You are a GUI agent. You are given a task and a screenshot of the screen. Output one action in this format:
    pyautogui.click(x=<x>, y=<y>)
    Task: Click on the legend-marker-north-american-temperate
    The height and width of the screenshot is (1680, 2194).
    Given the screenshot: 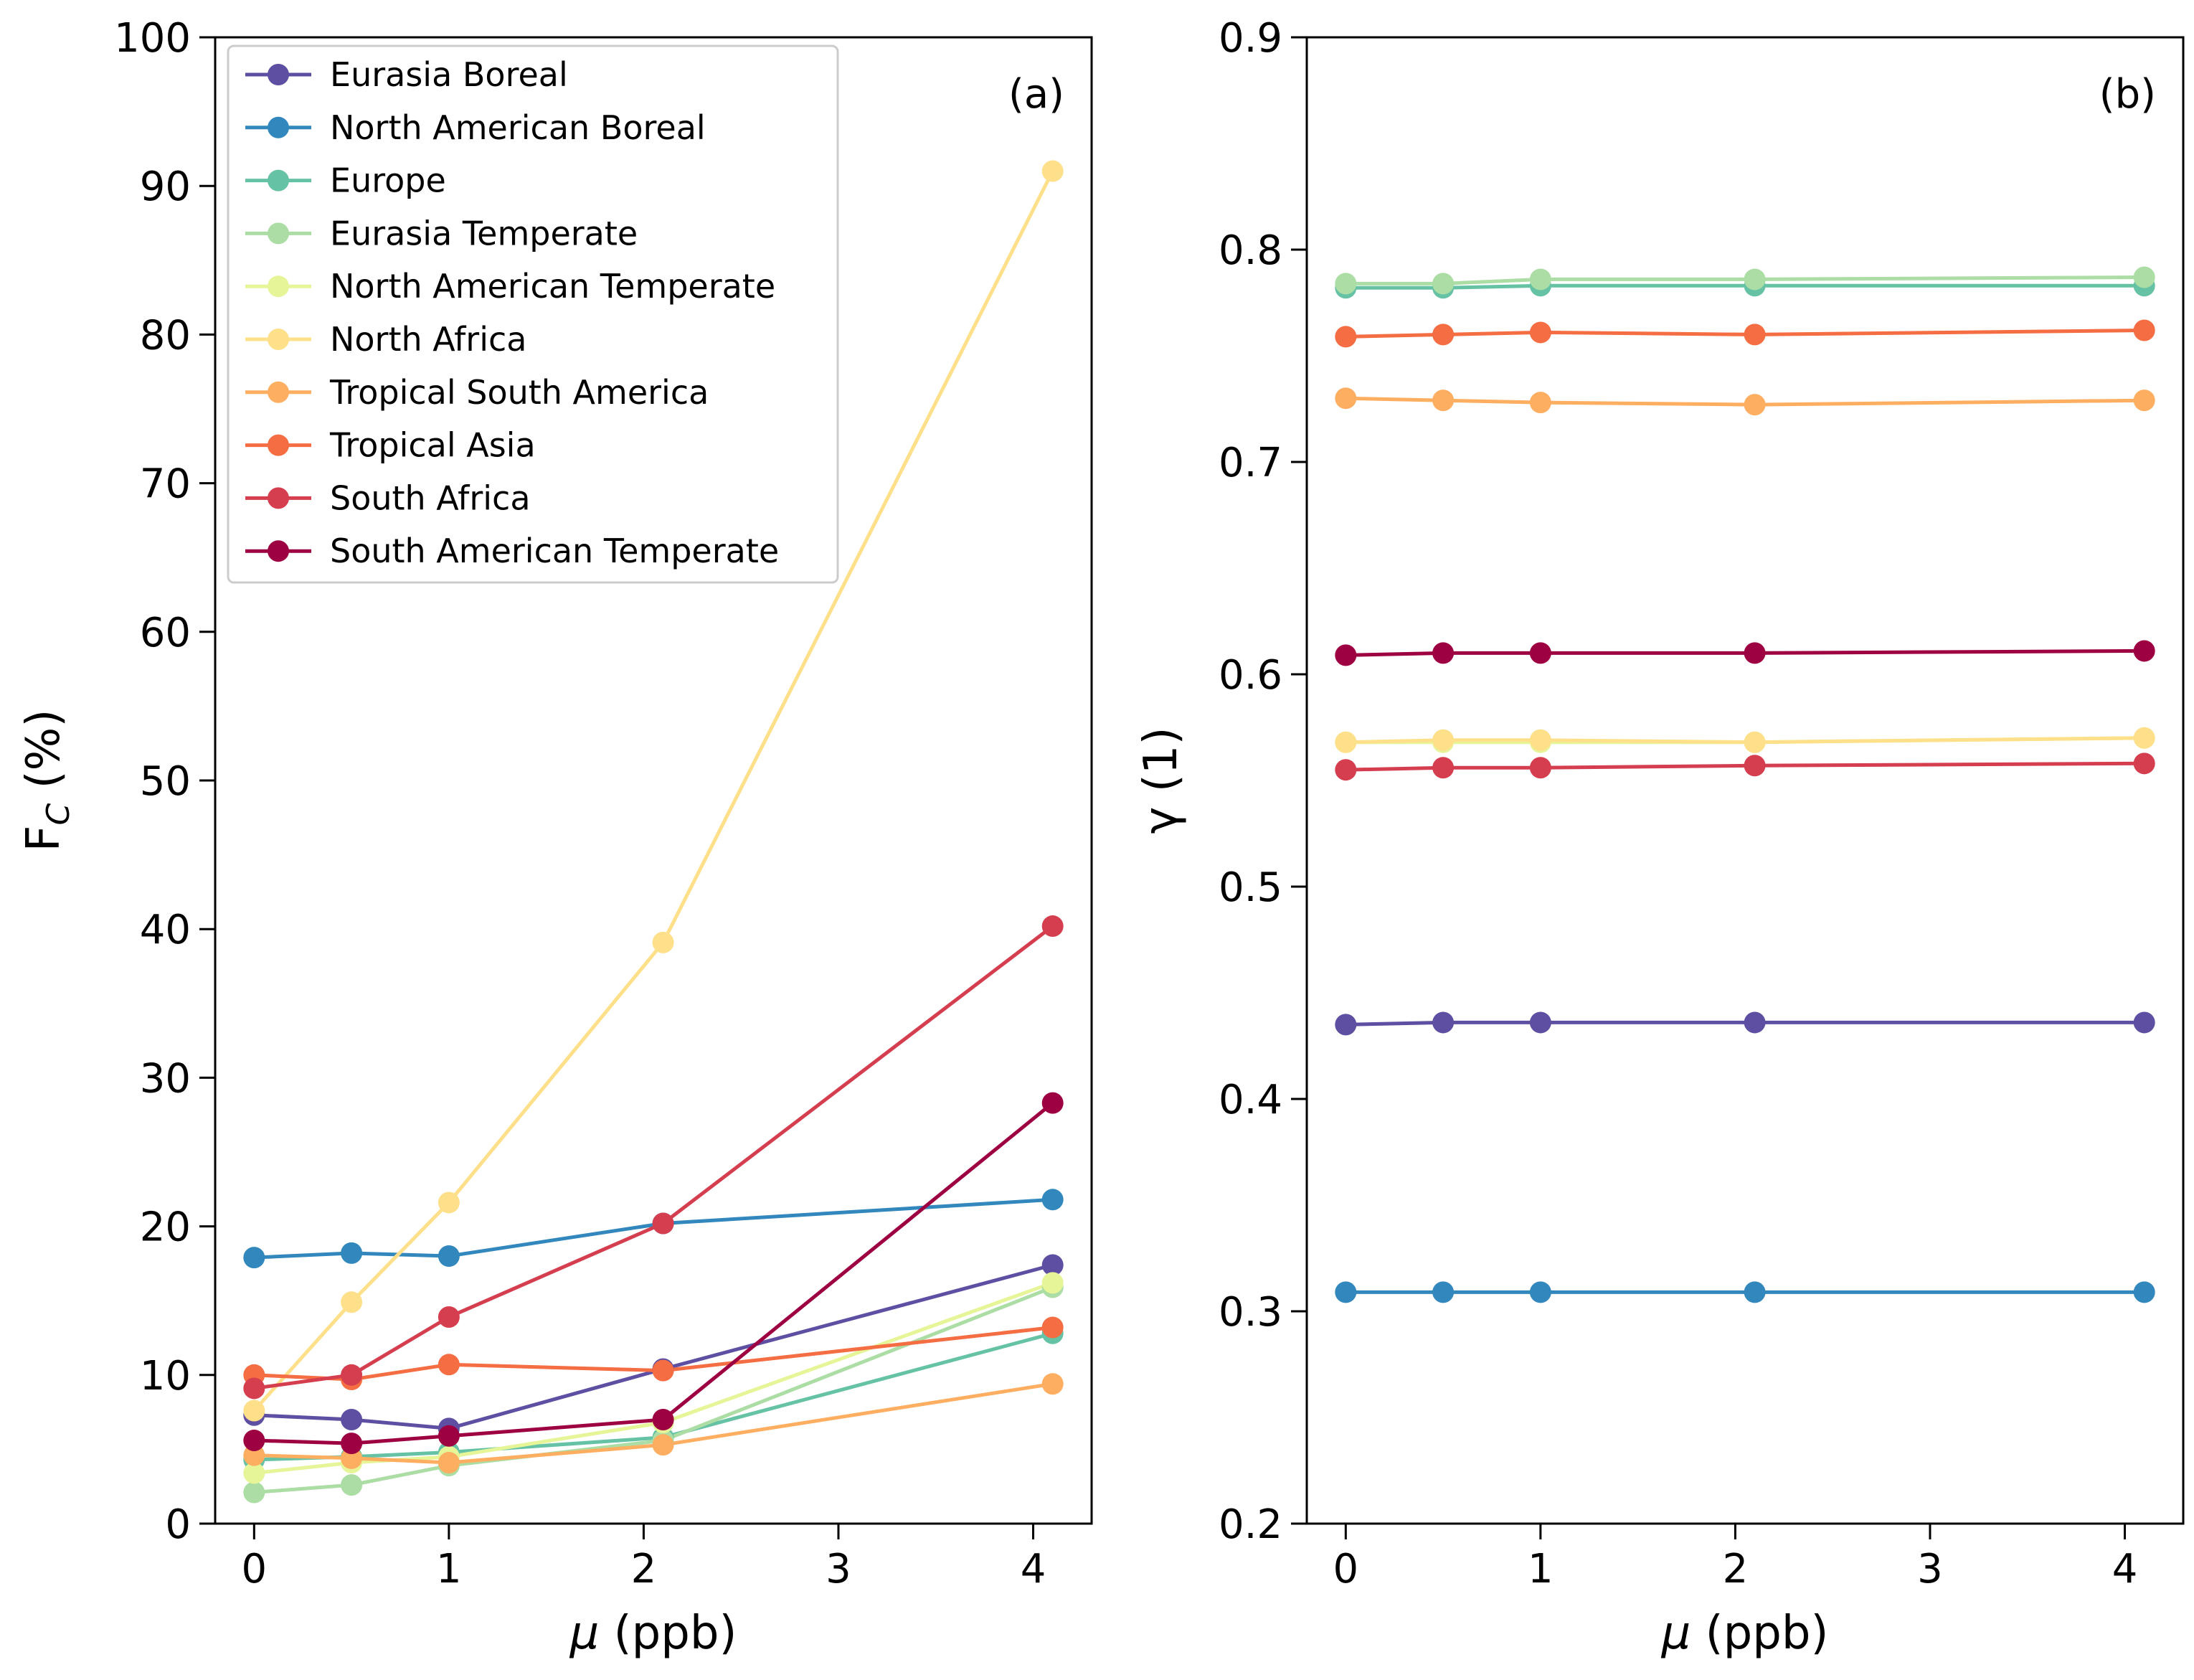 What is the action you would take?
    pyautogui.click(x=278, y=286)
    